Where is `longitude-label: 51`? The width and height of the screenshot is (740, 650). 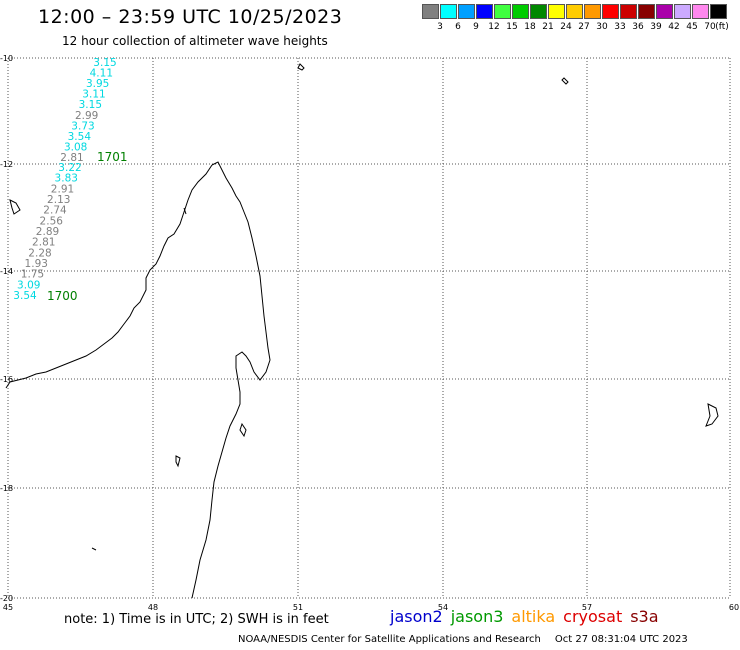
longitude-label: 51 is located at coordinates (298, 607).